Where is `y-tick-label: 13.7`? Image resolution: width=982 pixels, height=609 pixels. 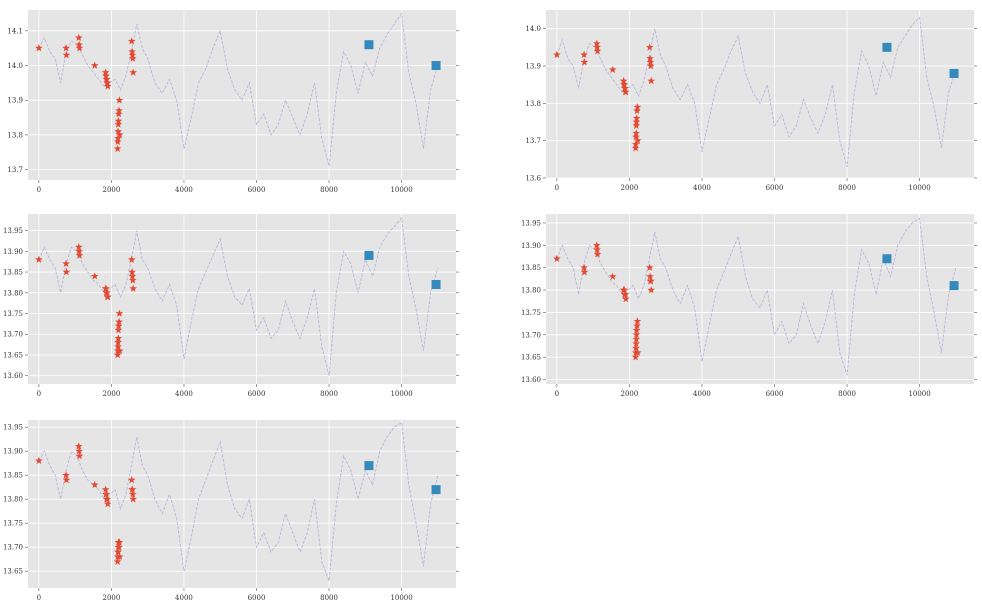
y-tick-label: 13.7 is located at coordinates (15, 170).